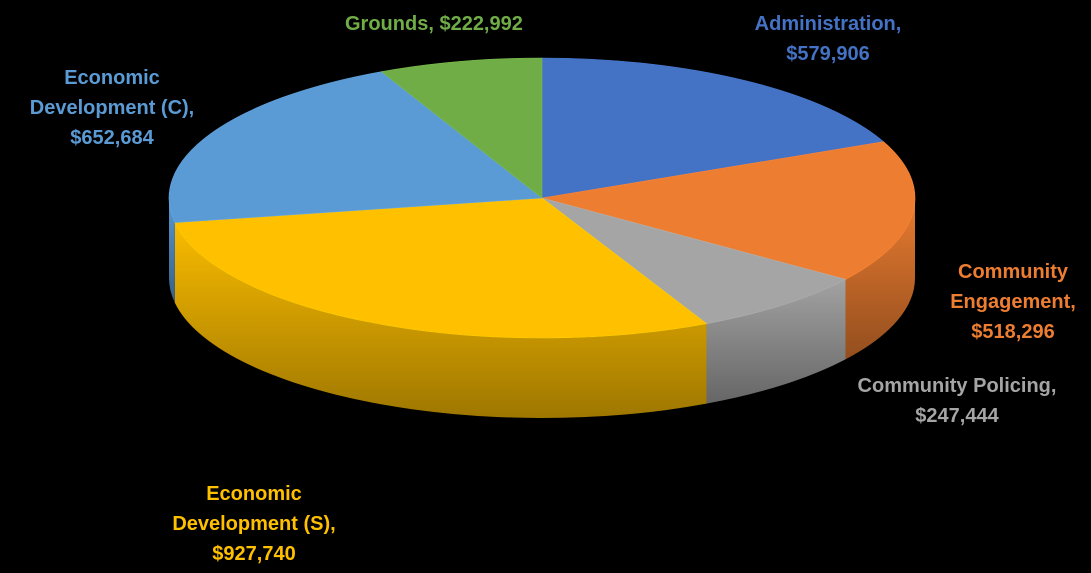 The image size is (1091, 573). Describe the element at coordinates (112, 108) in the screenshot. I see `slice-label-economic-development-c: Economic Development (C), $652,684` at that location.